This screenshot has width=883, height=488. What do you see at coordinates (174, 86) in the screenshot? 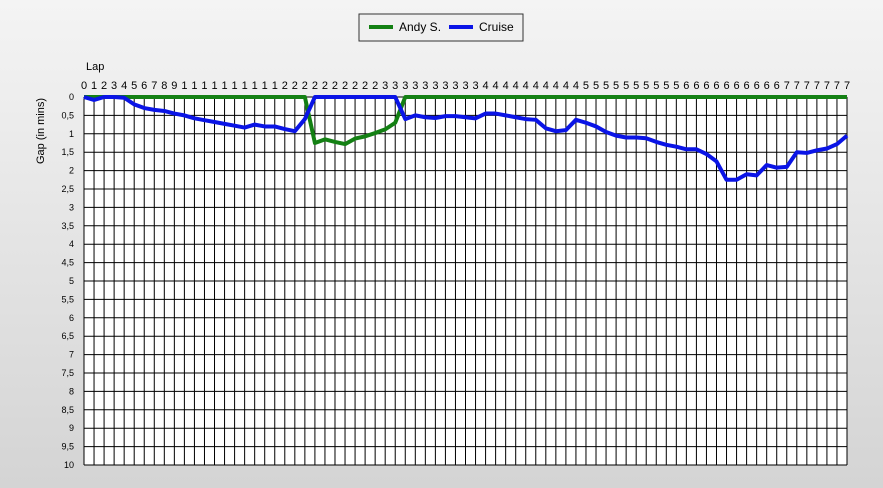
I see `x-tick-label: 9` at bounding box center [174, 86].